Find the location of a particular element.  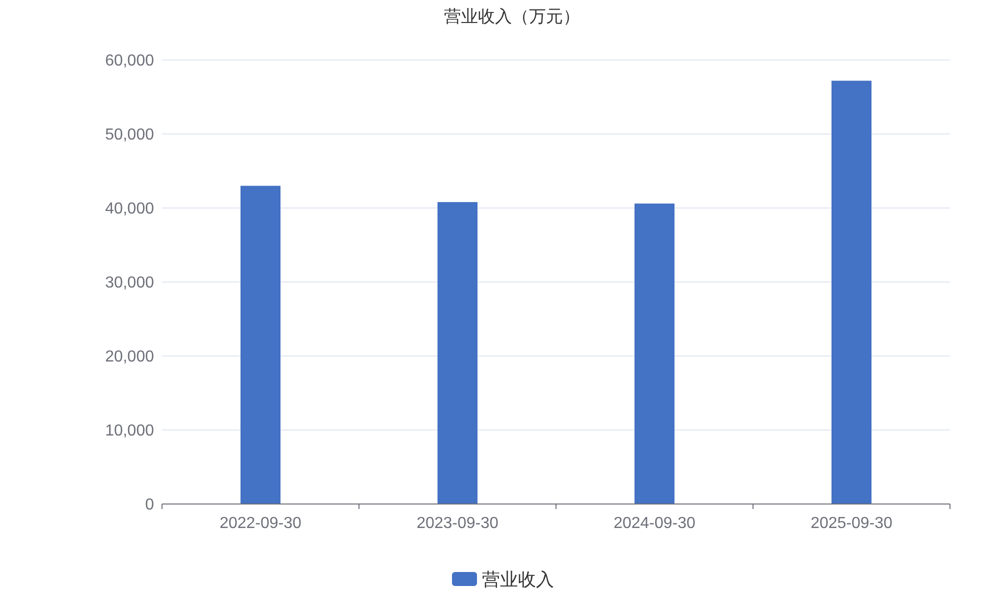

y-tick-label: 60,000 is located at coordinates (129, 61).